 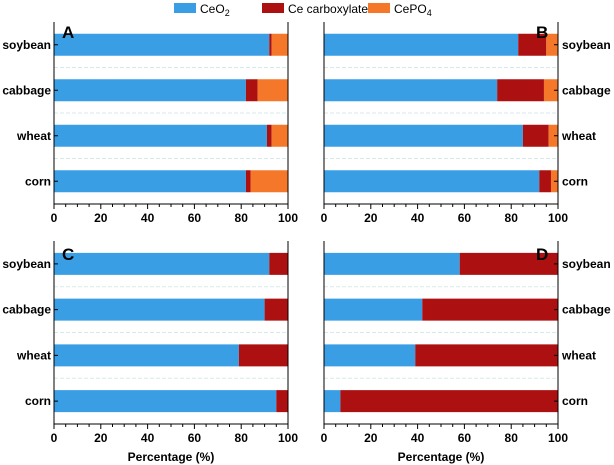 I want to click on legend-item-cepo4: CePO4, so click(x=400, y=10).